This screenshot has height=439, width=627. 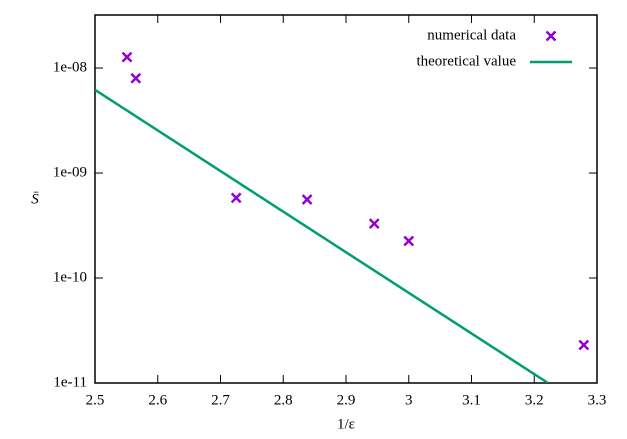 What do you see at coordinates (283, 400) in the screenshot?
I see `x-tick-label: 2.8` at bounding box center [283, 400].